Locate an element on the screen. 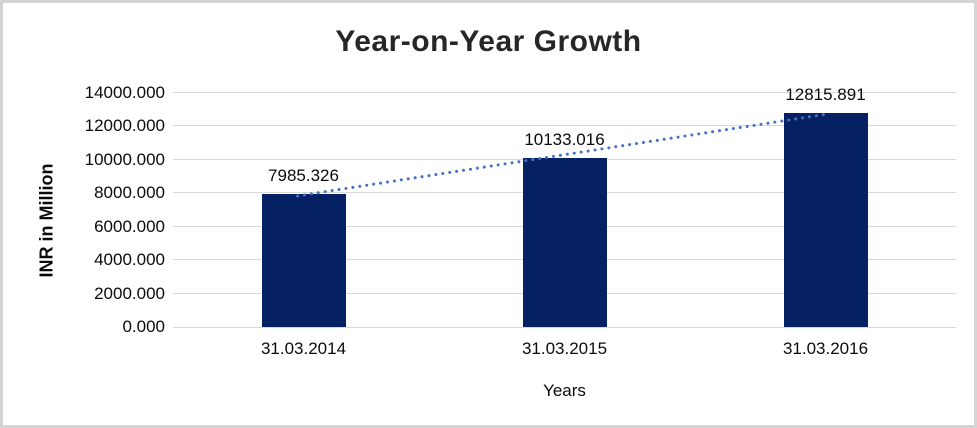 The image size is (977, 428). x-tick-label: 31.03.2015 is located at coordinates (564, 348).